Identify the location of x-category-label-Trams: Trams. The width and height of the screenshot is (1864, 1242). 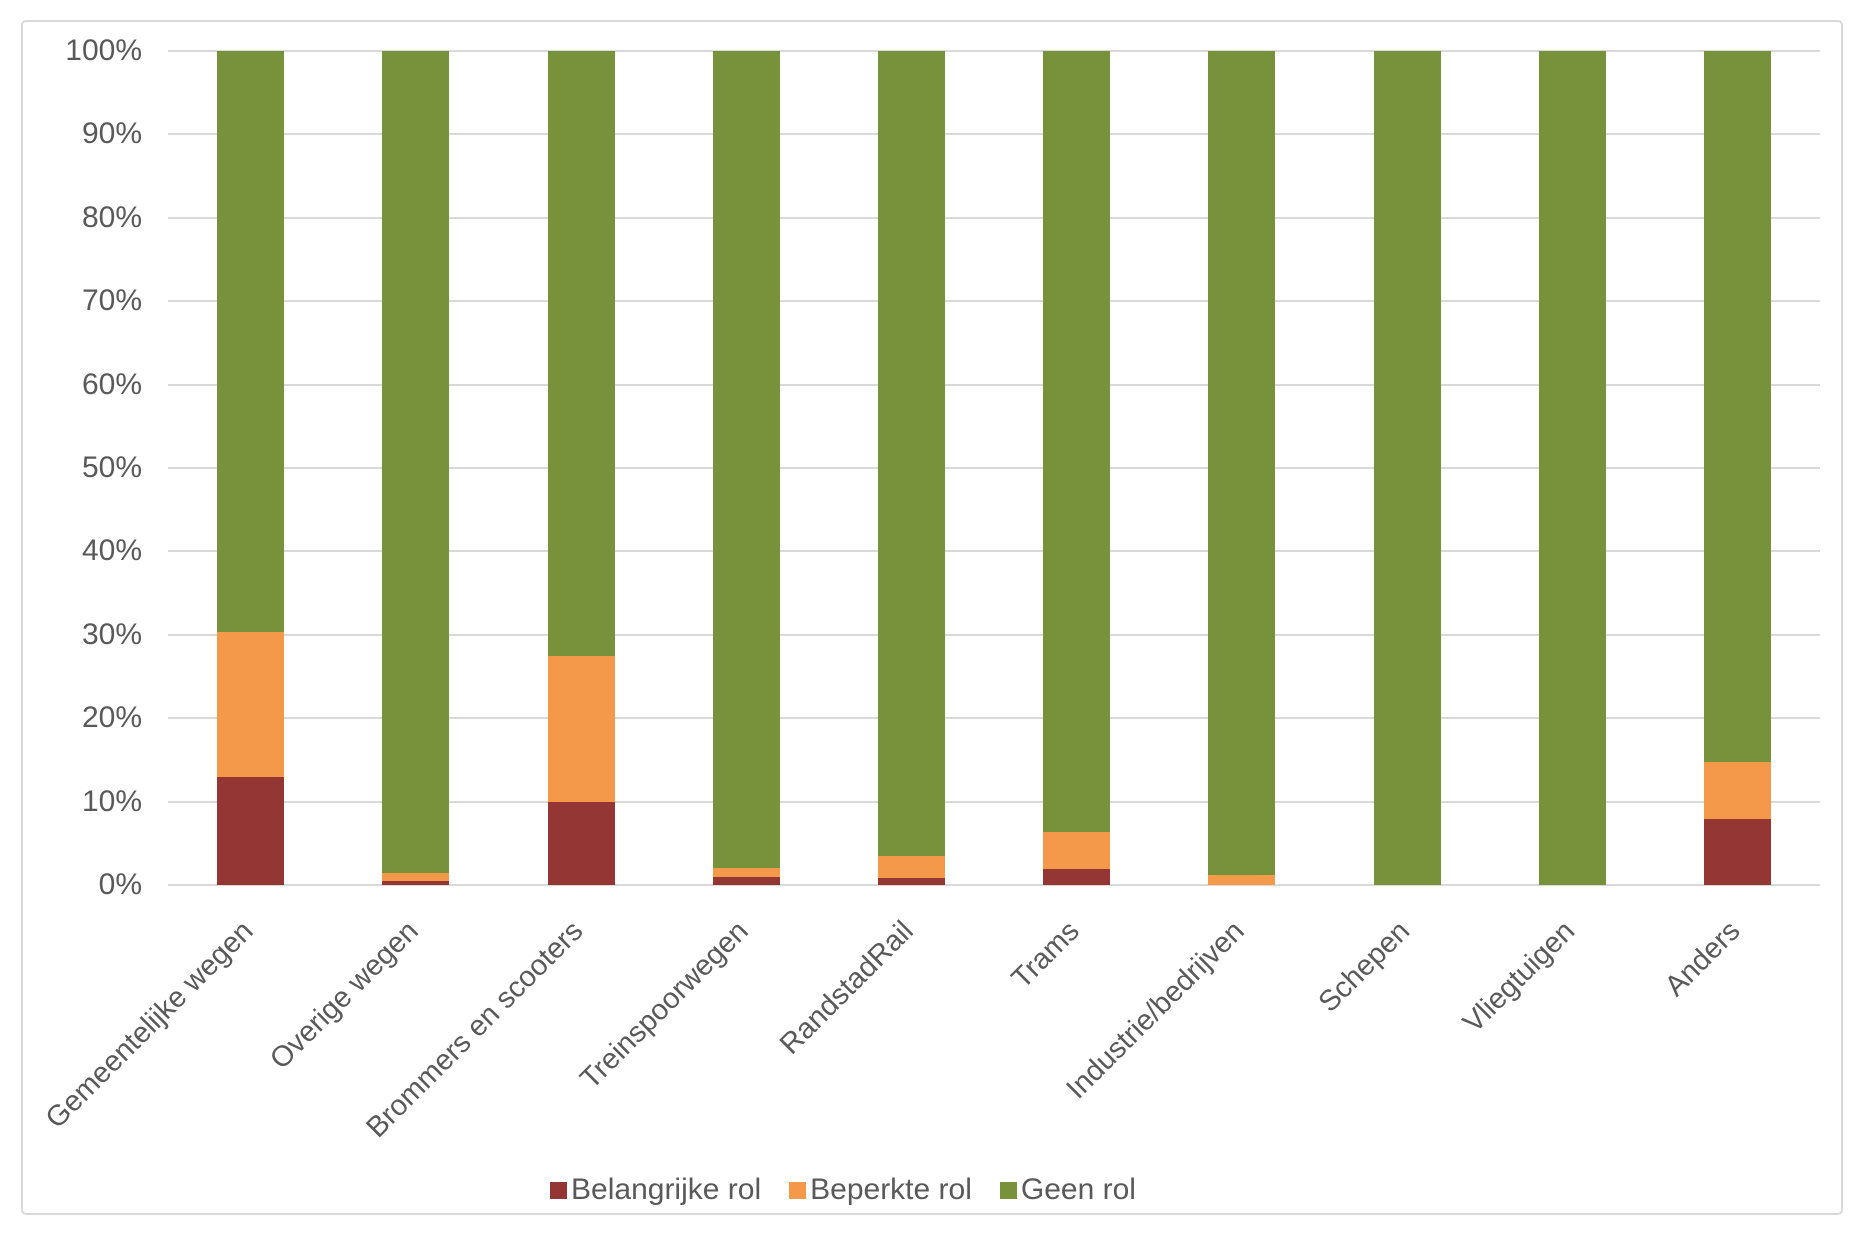
(1045, 955).